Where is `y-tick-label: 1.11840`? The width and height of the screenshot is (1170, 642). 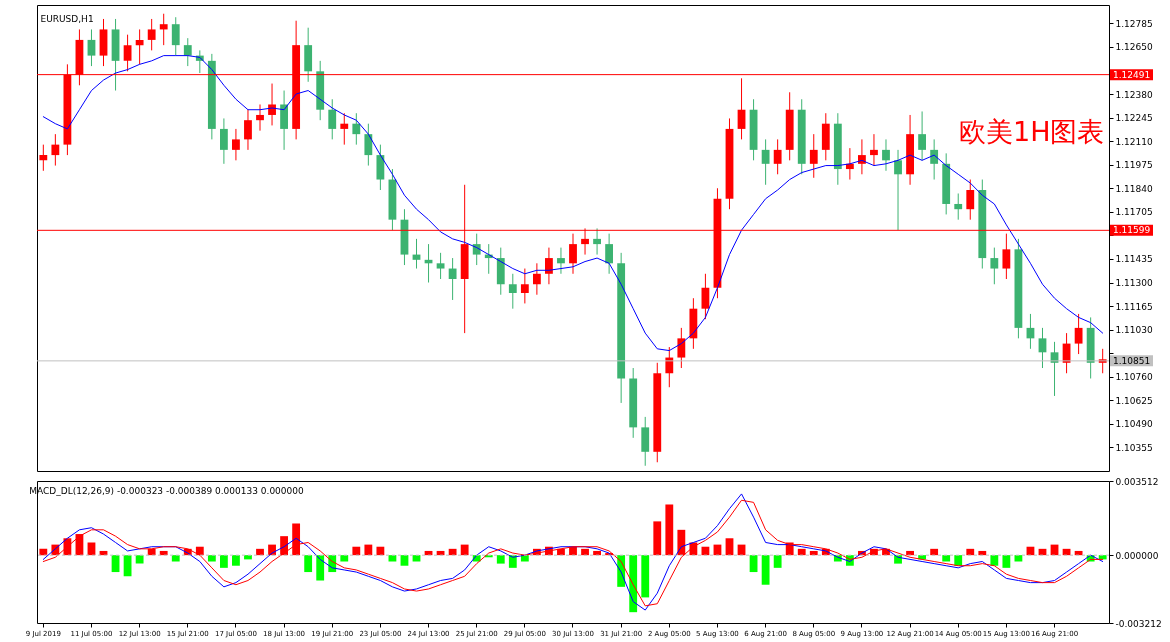 y-tick-label: 1.11840 is located at coordinates (1134, 188).